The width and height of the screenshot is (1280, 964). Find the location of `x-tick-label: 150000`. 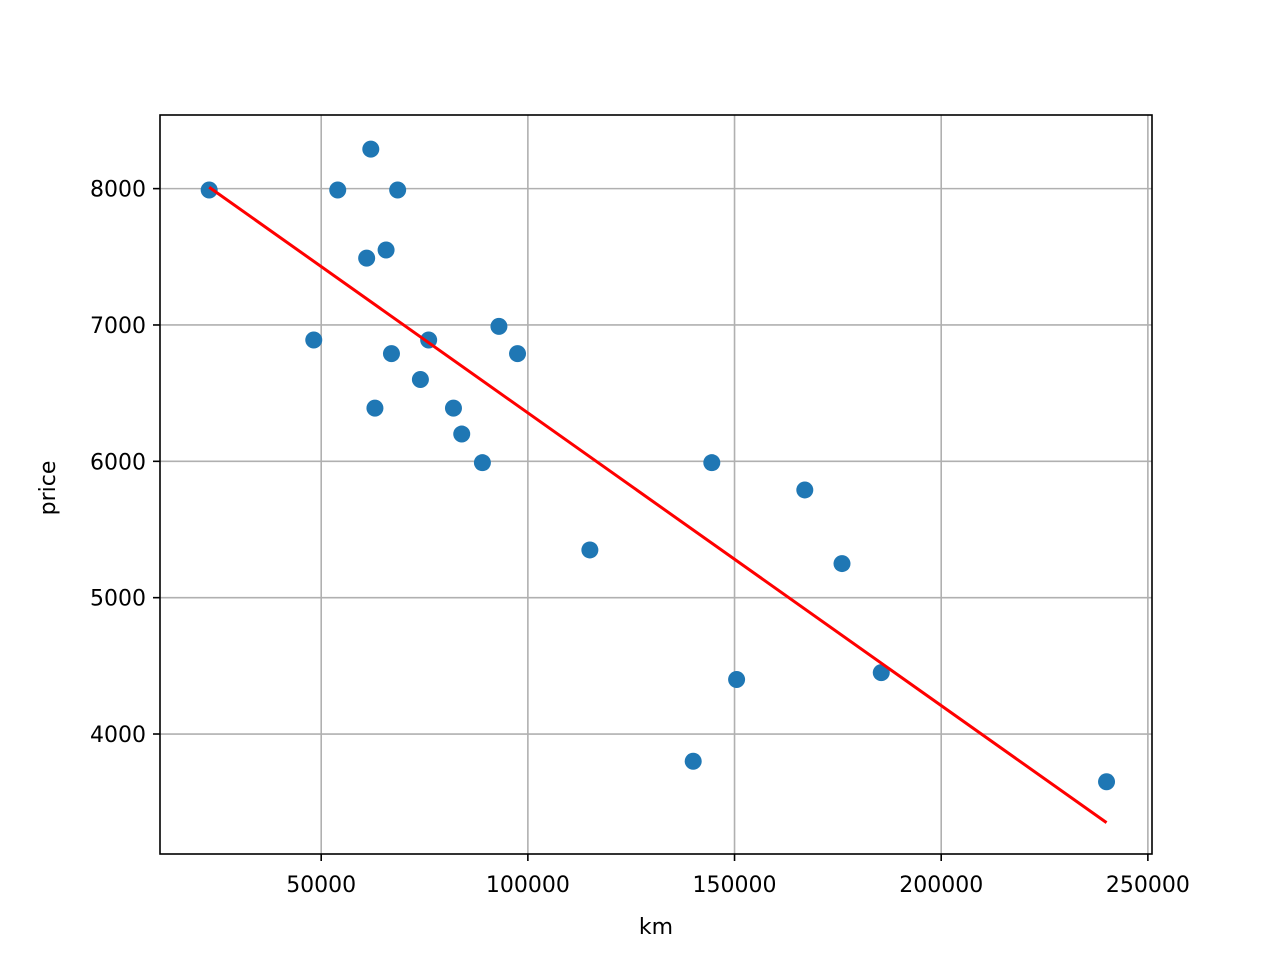

x-tick-label: 150000 is located at coordinates (735, 885).